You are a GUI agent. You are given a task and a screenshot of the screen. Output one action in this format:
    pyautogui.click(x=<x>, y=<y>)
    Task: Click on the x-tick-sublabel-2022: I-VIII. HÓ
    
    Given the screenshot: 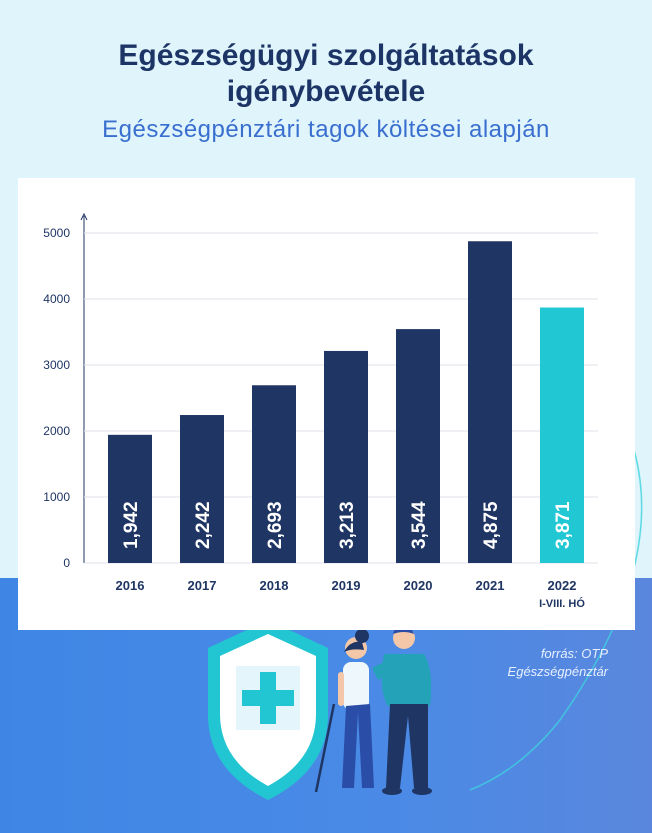 What is the action you would take?
    pyautogui.click(x=562, y=603)
    